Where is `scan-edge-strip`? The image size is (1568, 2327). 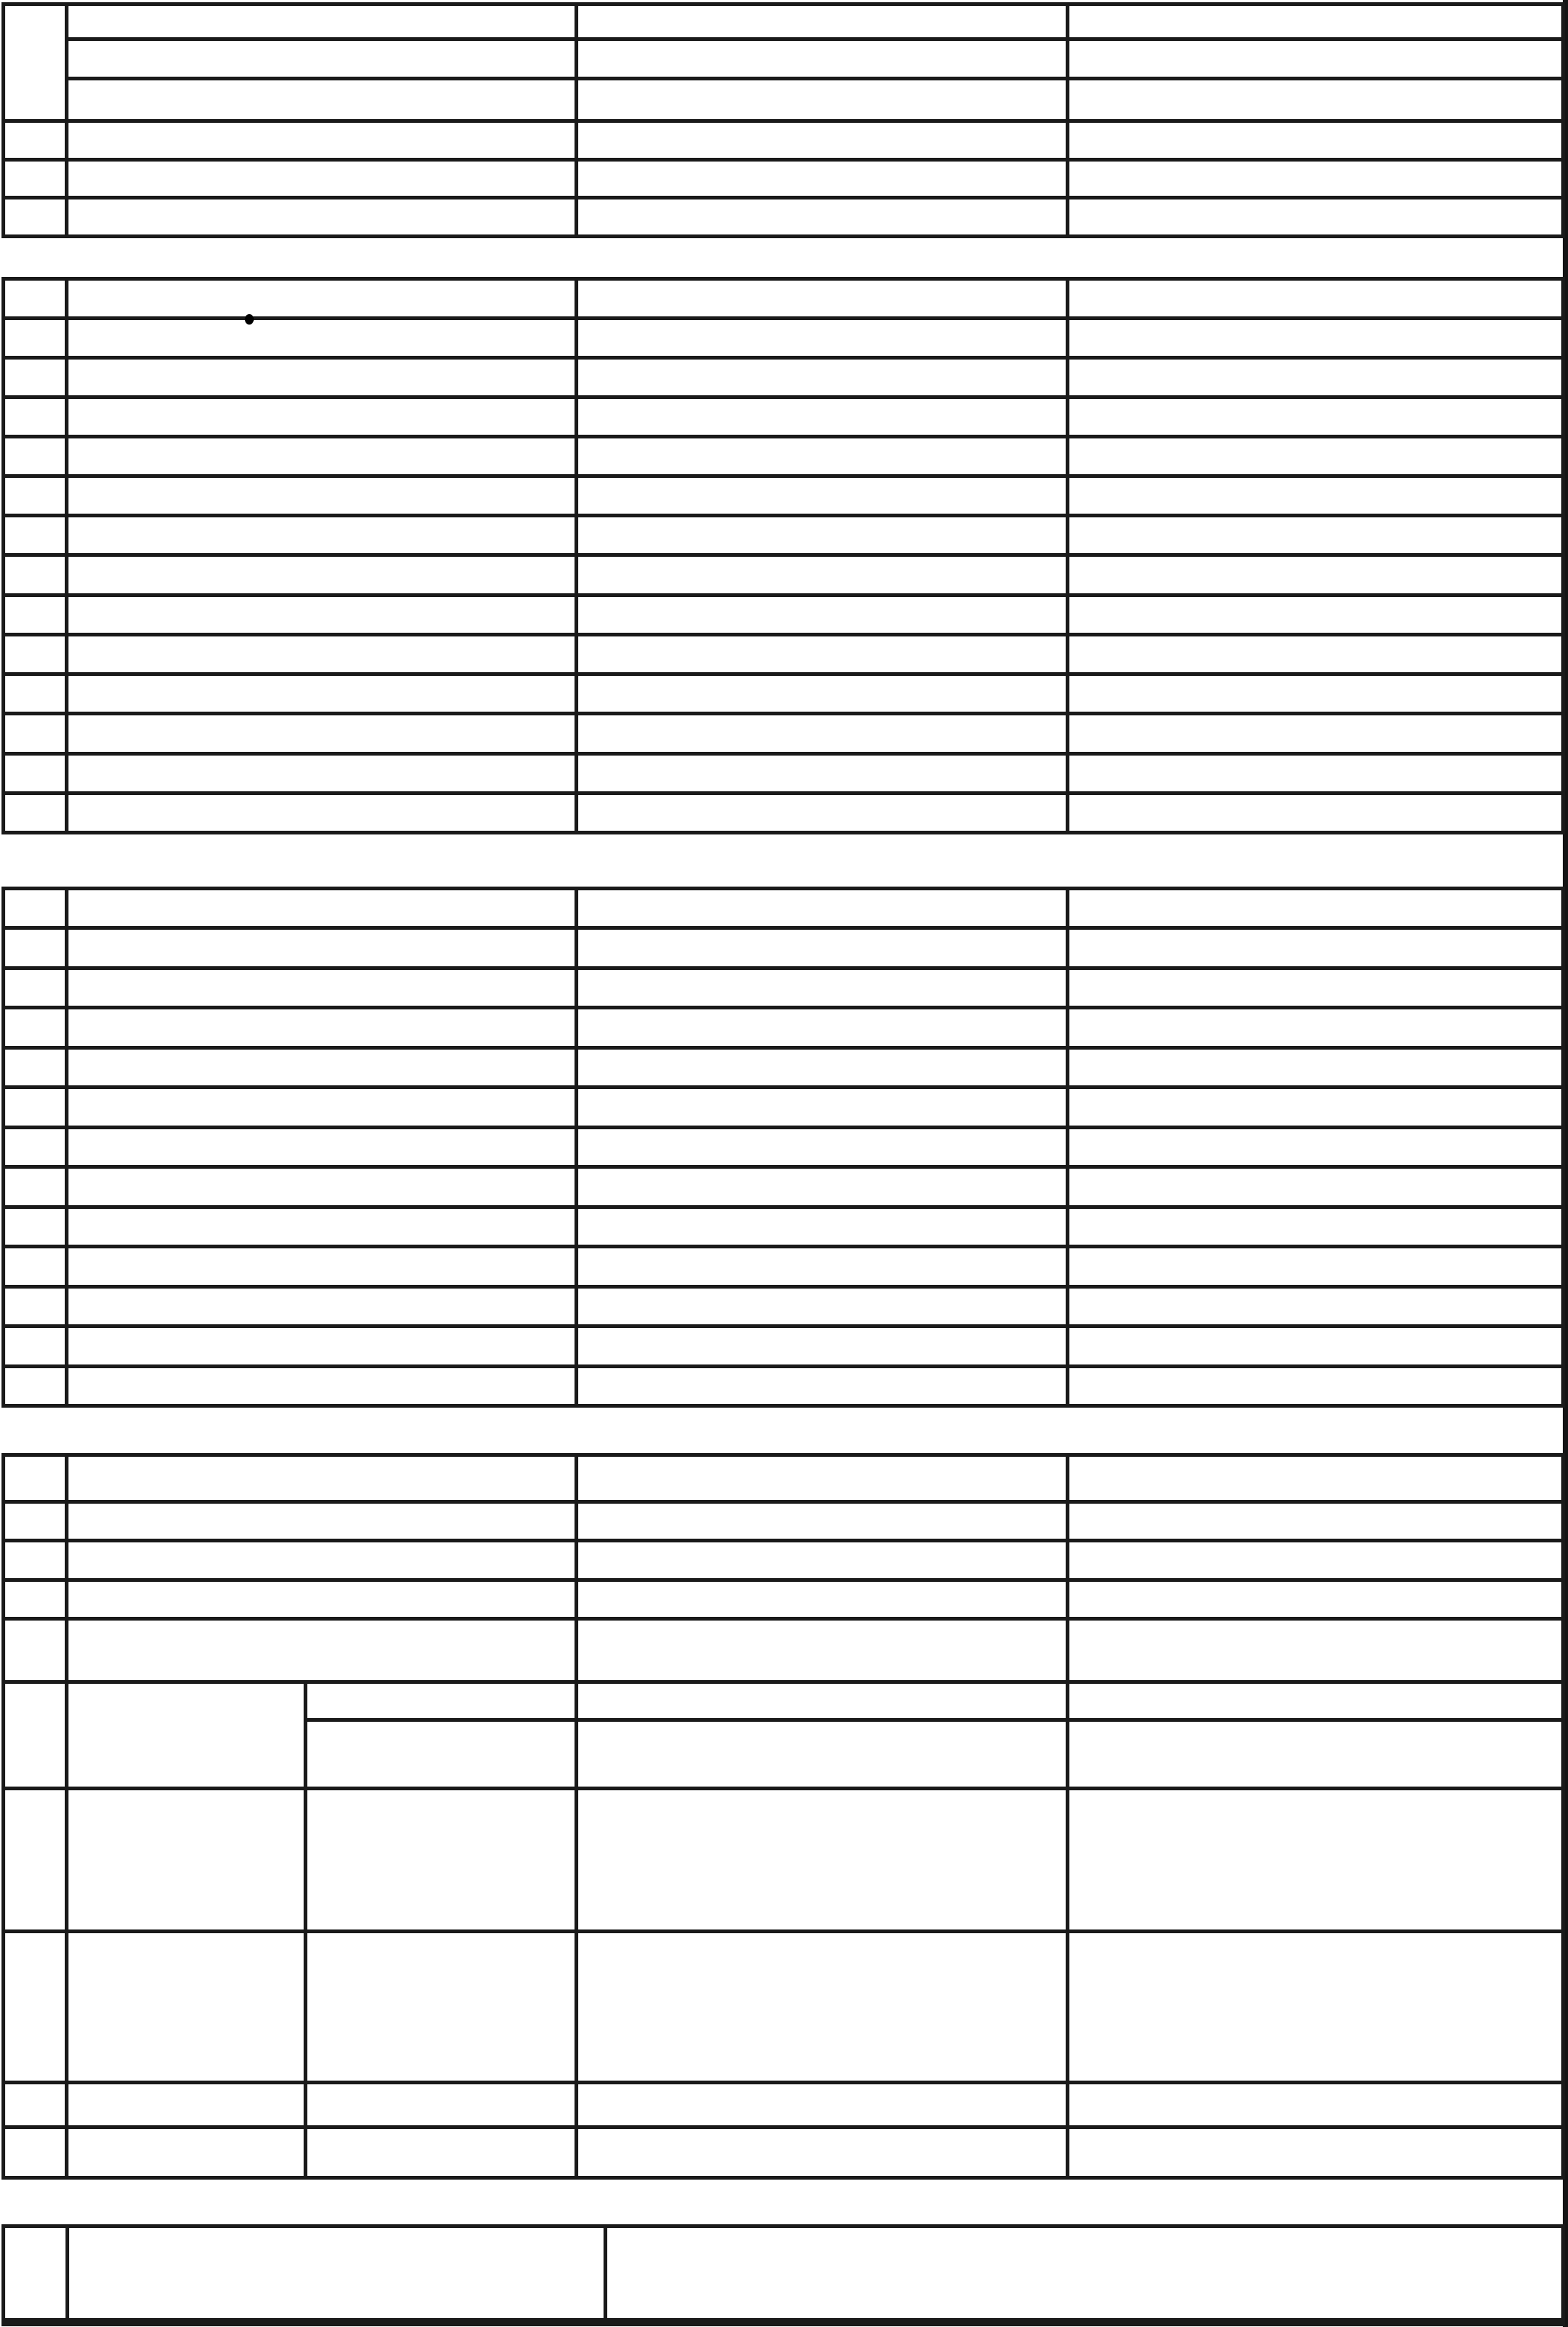 scan-edge-strip is located at coordinates (1565, 1163).